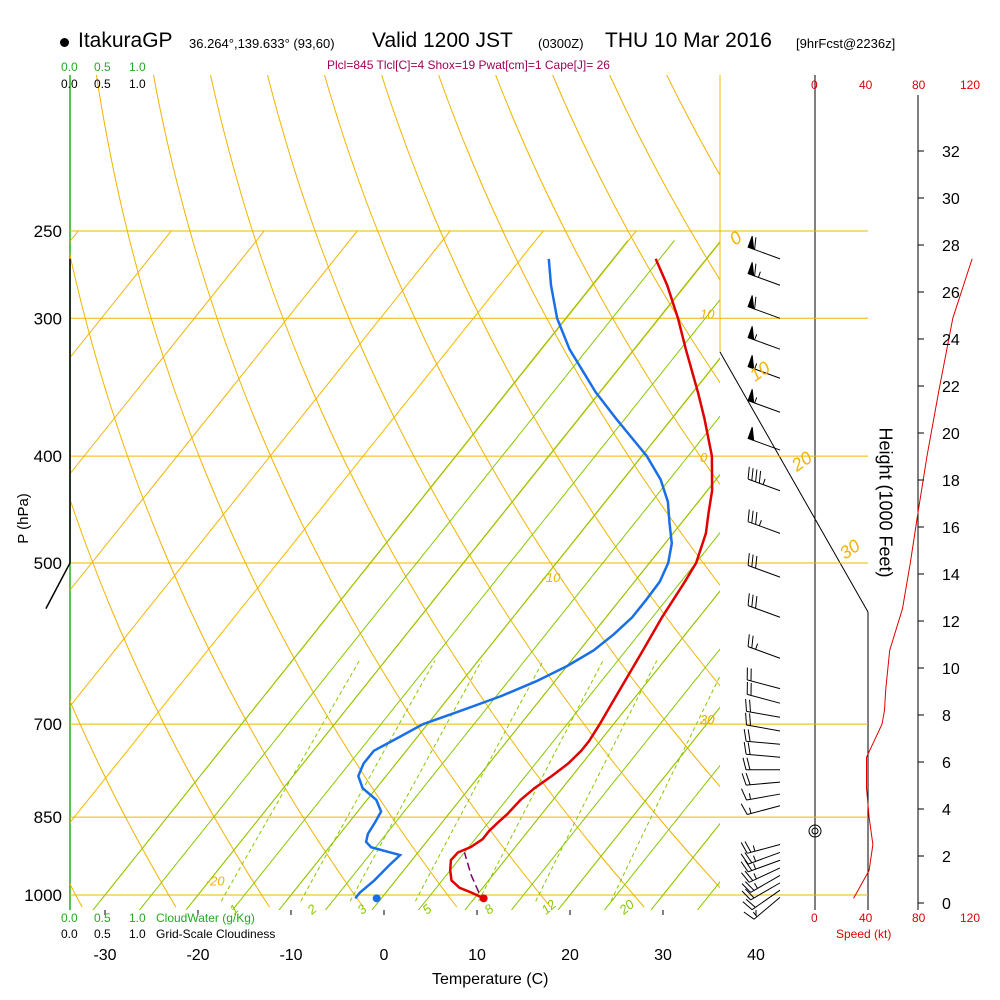 The width and height of the screenshot is (1000, 1000). What do you see at coordinates (216, 934) in the screenshot?
I see `cloudiness-label: Grid-Scale Cloudiness` at bounding box center [216, 934].